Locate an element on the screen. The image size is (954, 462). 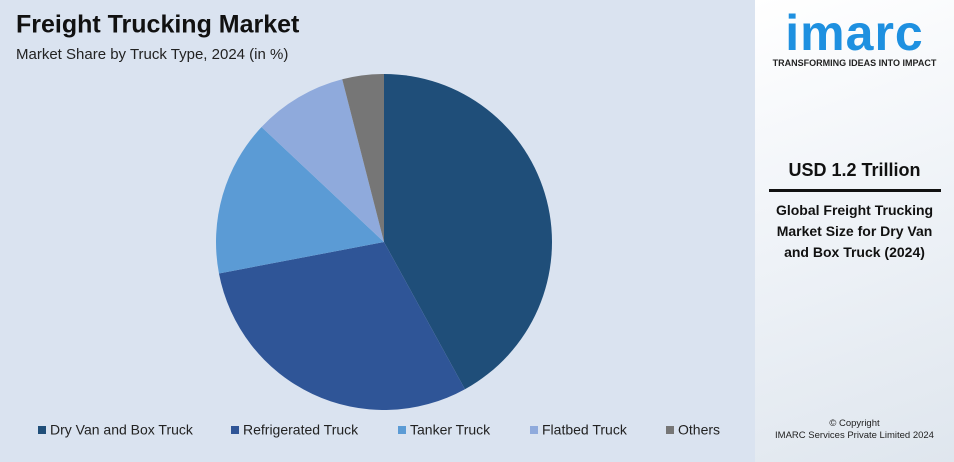
divider is located at coordinates (854, 190).